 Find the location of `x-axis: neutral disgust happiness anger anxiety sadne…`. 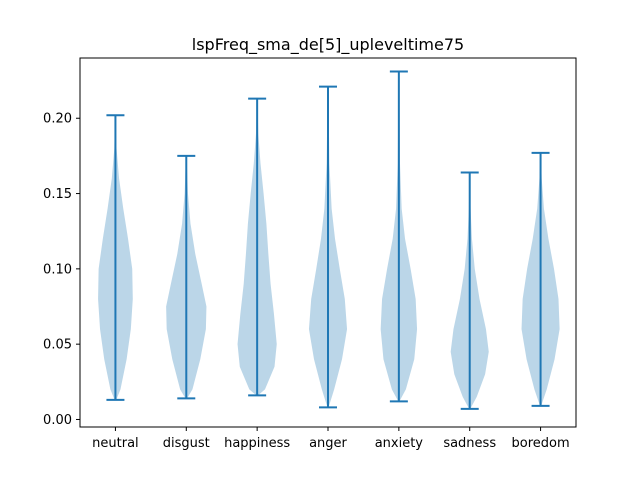

x-axis: neutral disgust happiness anger anxiety sadne… is located at coordinates (331, 439).